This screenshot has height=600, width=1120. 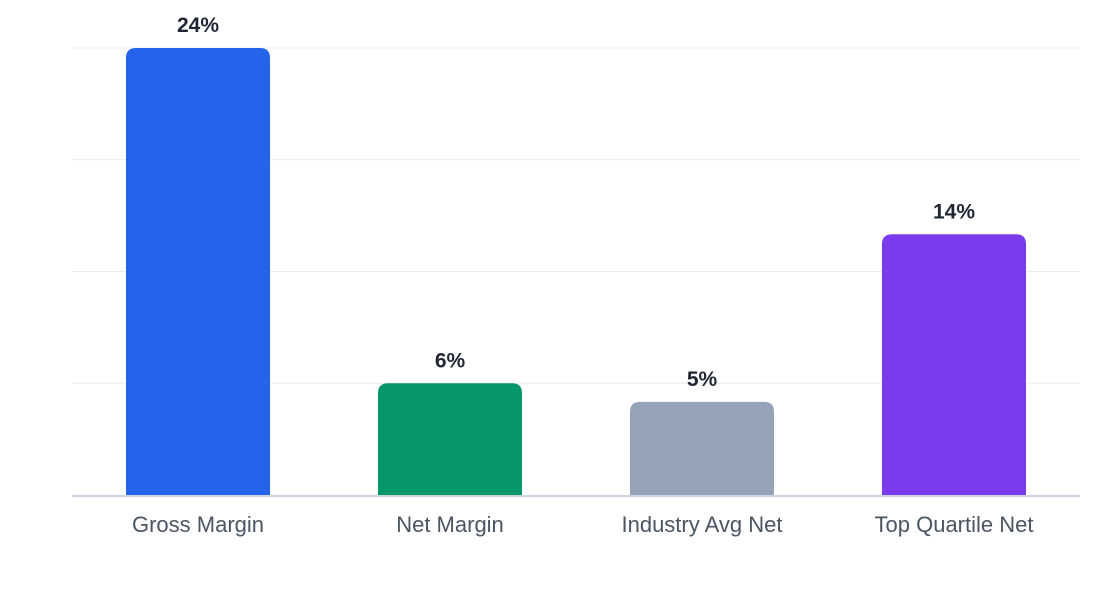 What do you see at coordinates (198, 524) in the screenshot?
I see `category-label: Gross Margin` at bounding box center [198, 524].